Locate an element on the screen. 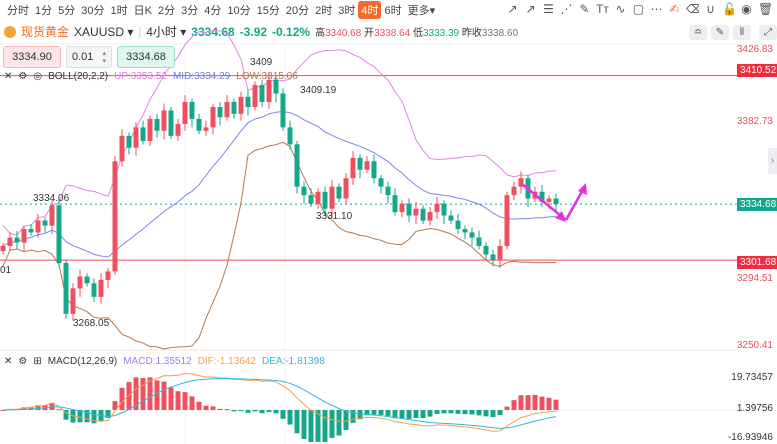  timeframe-11: 20分 is located at coordinates (297, 11).